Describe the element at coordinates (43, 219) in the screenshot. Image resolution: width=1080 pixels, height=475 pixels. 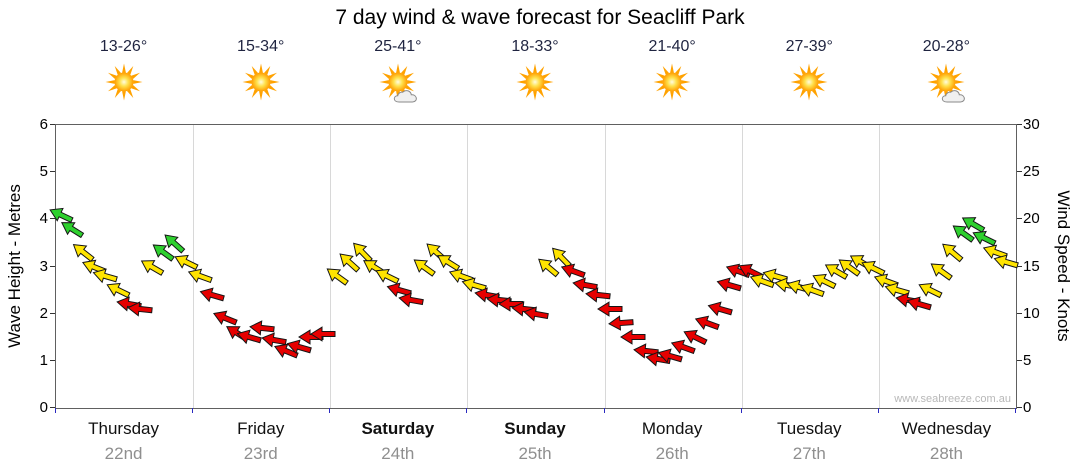
I see `left-axis-tick-label: 4` at that location.